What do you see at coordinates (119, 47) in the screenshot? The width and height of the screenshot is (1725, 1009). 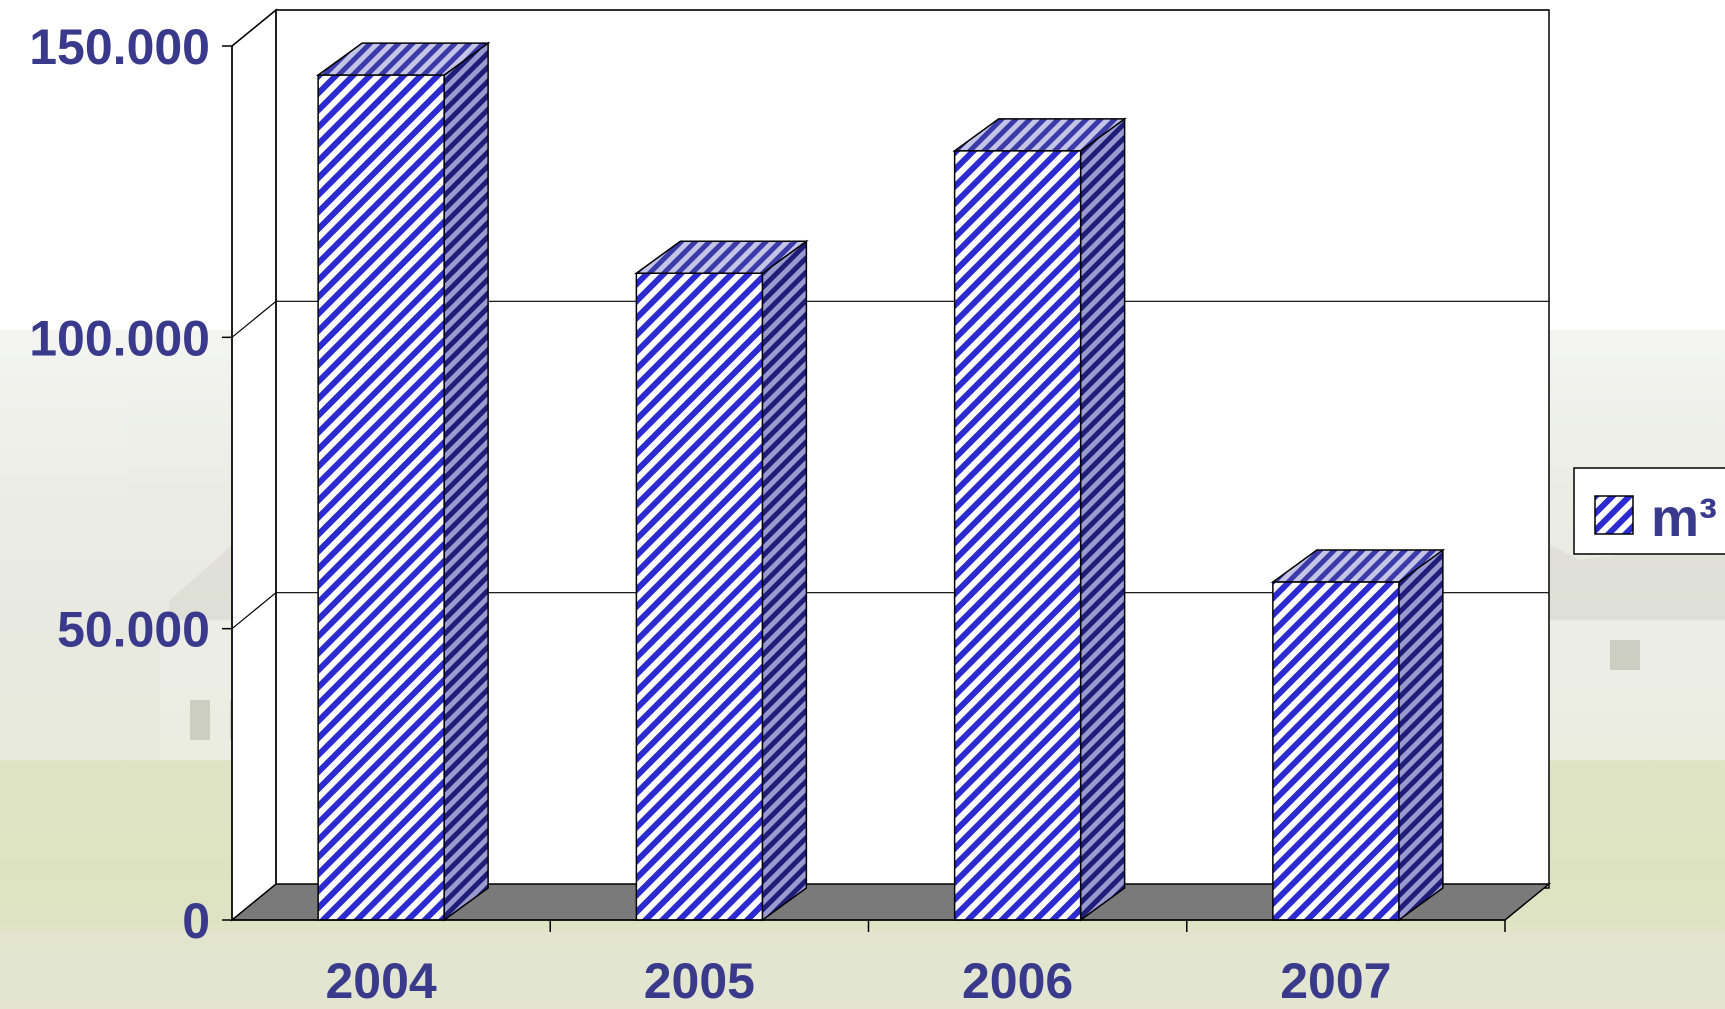 I see `y-tick-label: 150.000` at bounding box center [119, 47].